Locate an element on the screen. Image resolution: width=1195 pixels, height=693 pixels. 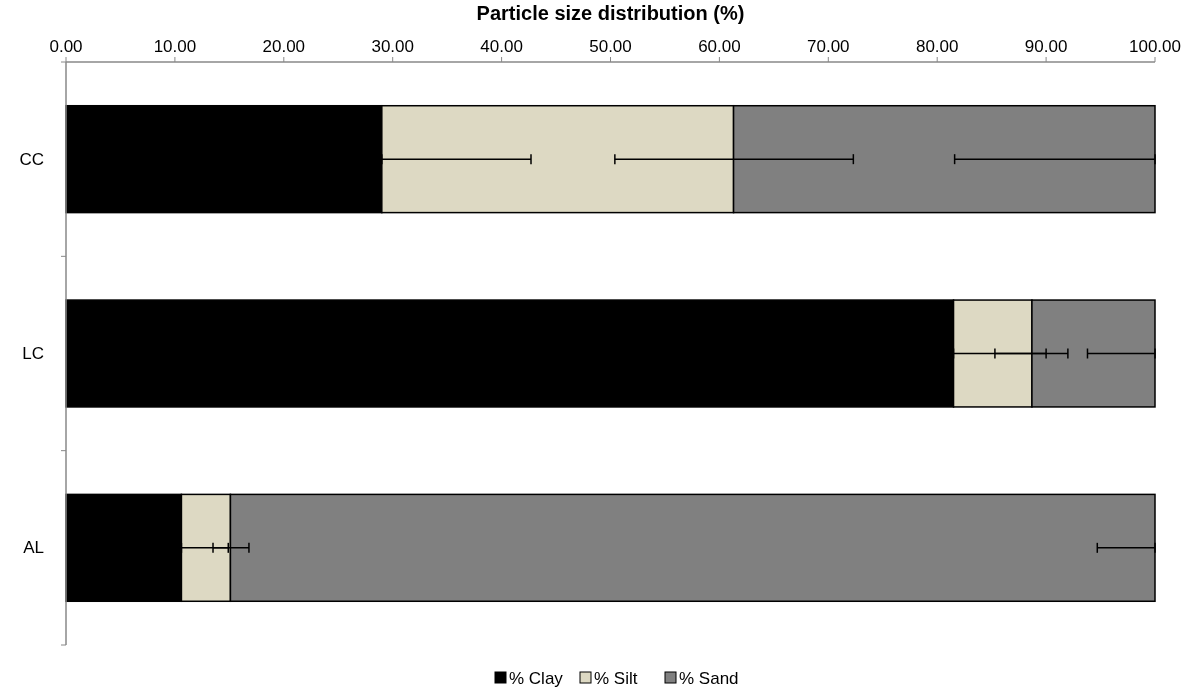
x-tick-label: 70.00 is located at coordinates (828, 46).